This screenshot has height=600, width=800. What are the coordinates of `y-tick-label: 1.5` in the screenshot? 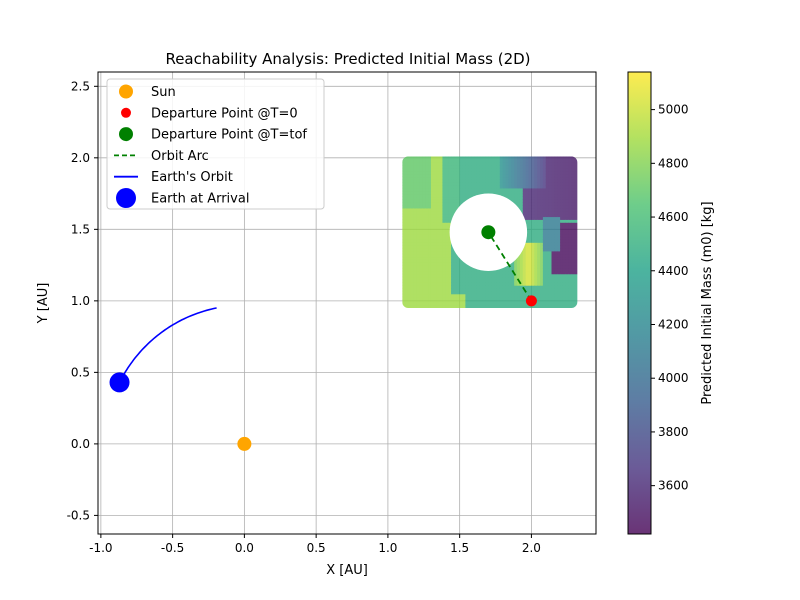 It's located at (80, 229).